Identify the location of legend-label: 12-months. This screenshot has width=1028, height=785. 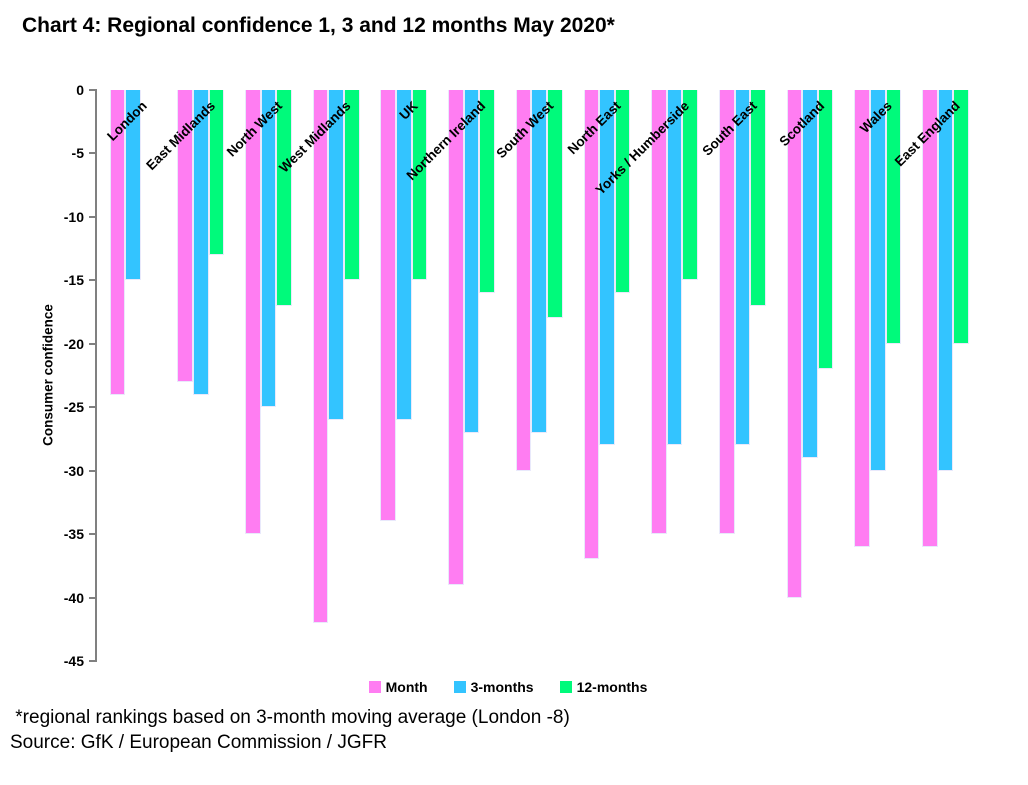
(612, 687).